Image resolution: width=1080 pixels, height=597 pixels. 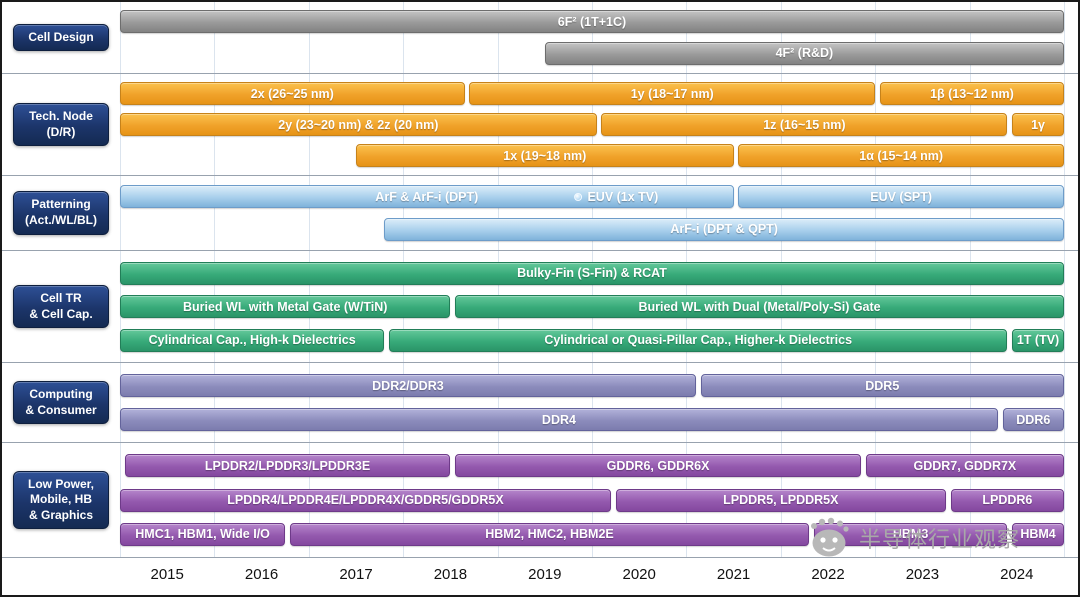 I want to click on bar-euv-spt: EUV (SPT), so click(x=901, y=197).